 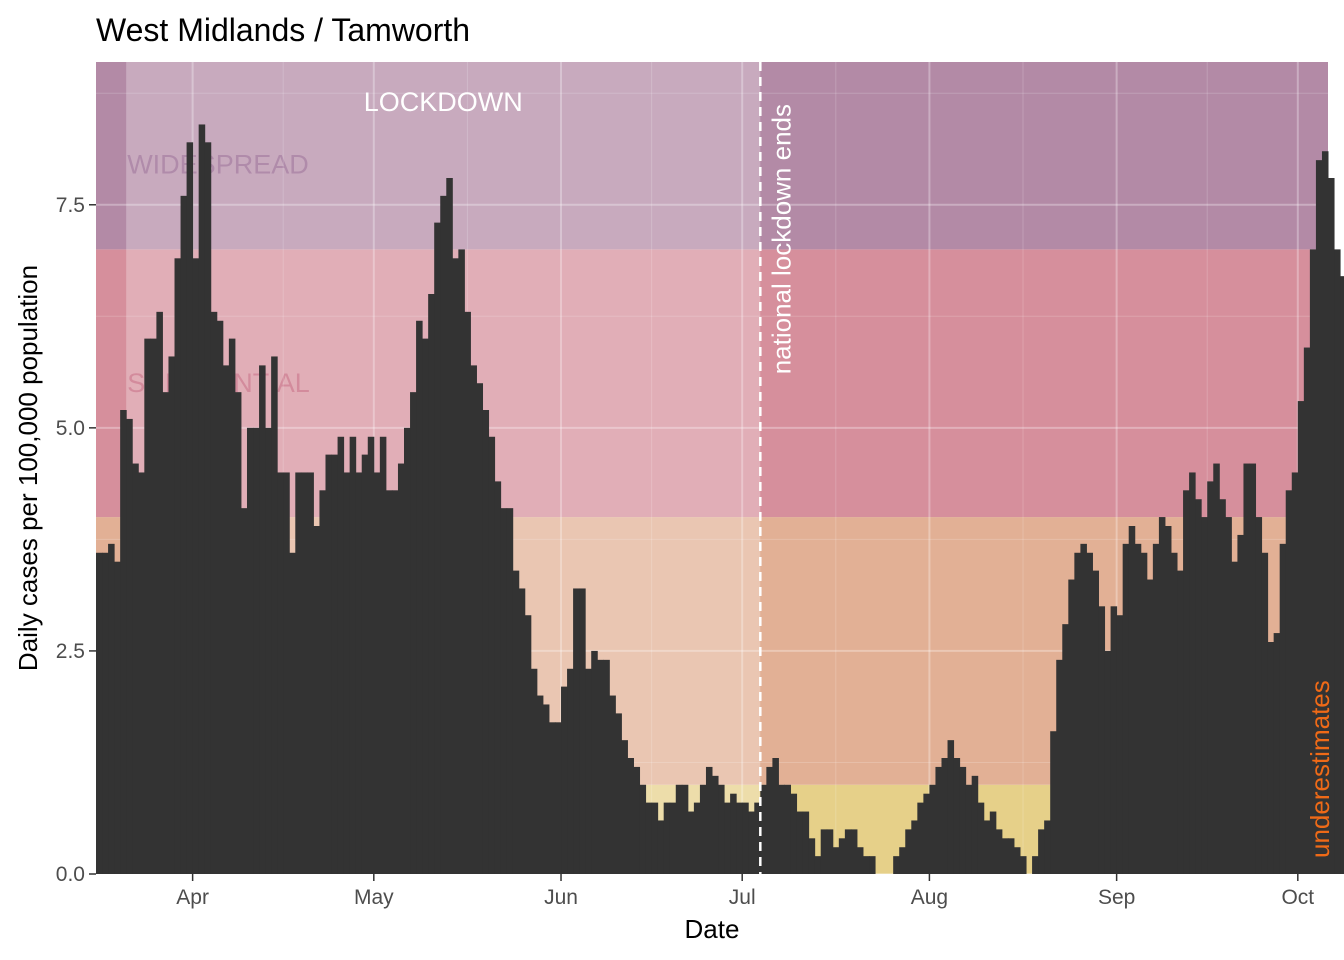 I want to click on y-tick-label: 5.0, so click(x=70, y=428).